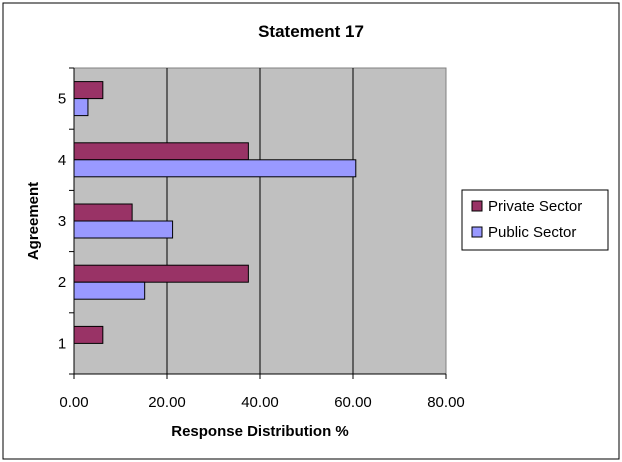  What do you see at coordinates (62, 282) in the screenshot?
I see `y-tick-label: 2` at bounding box center [62, 282].